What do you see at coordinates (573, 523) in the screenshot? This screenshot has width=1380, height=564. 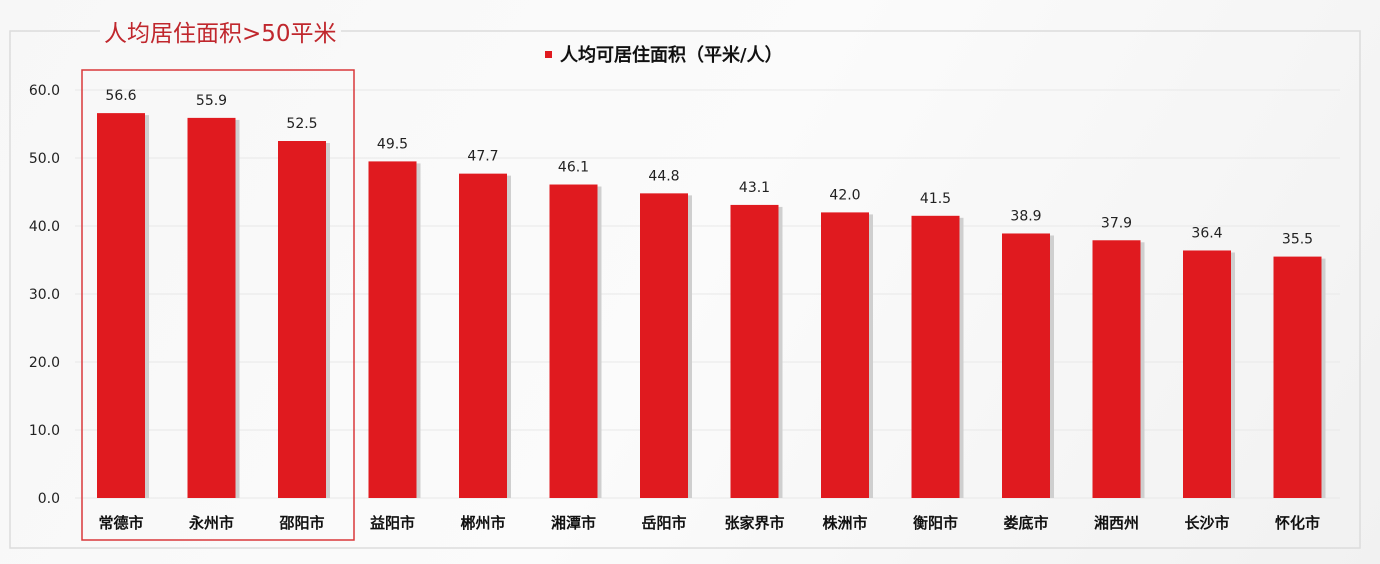 I see `x-tick-label: 湘潭市` at bounding box center [573, 523].